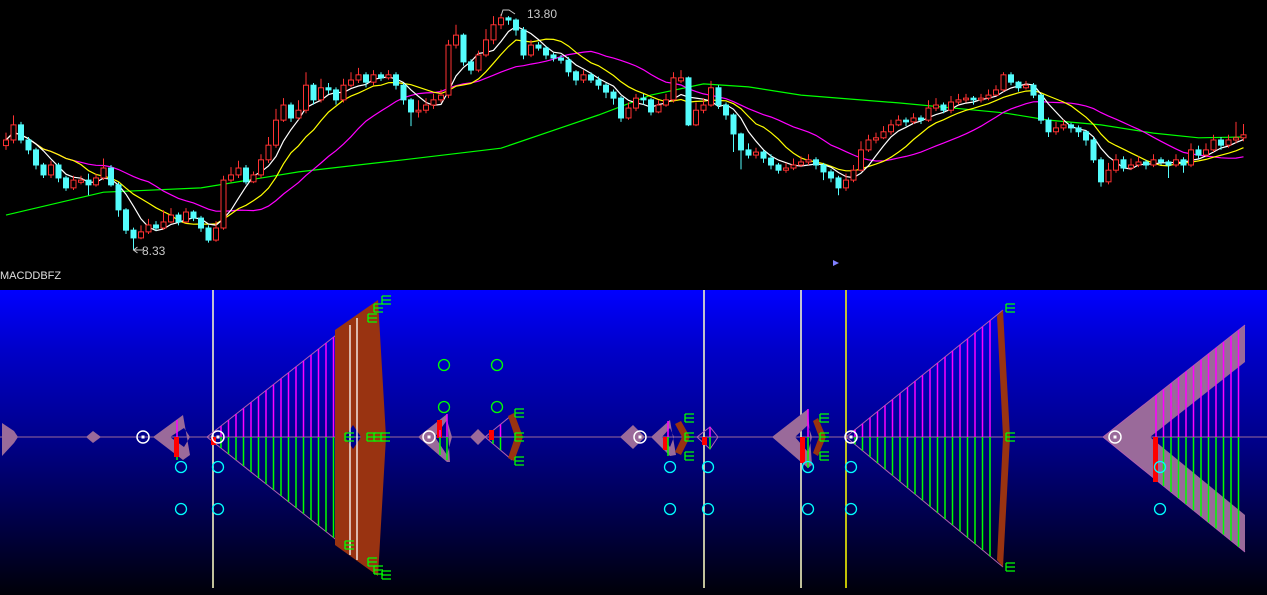 This screenshot has height=595, width=1267. I want to click on target-icon, so click(429, 437).